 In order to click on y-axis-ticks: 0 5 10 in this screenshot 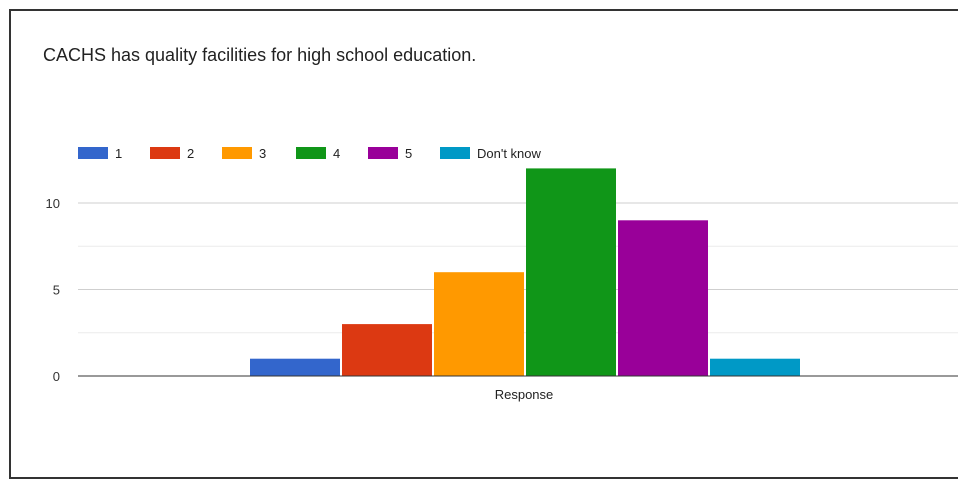, I will do `click(53, 290)`.